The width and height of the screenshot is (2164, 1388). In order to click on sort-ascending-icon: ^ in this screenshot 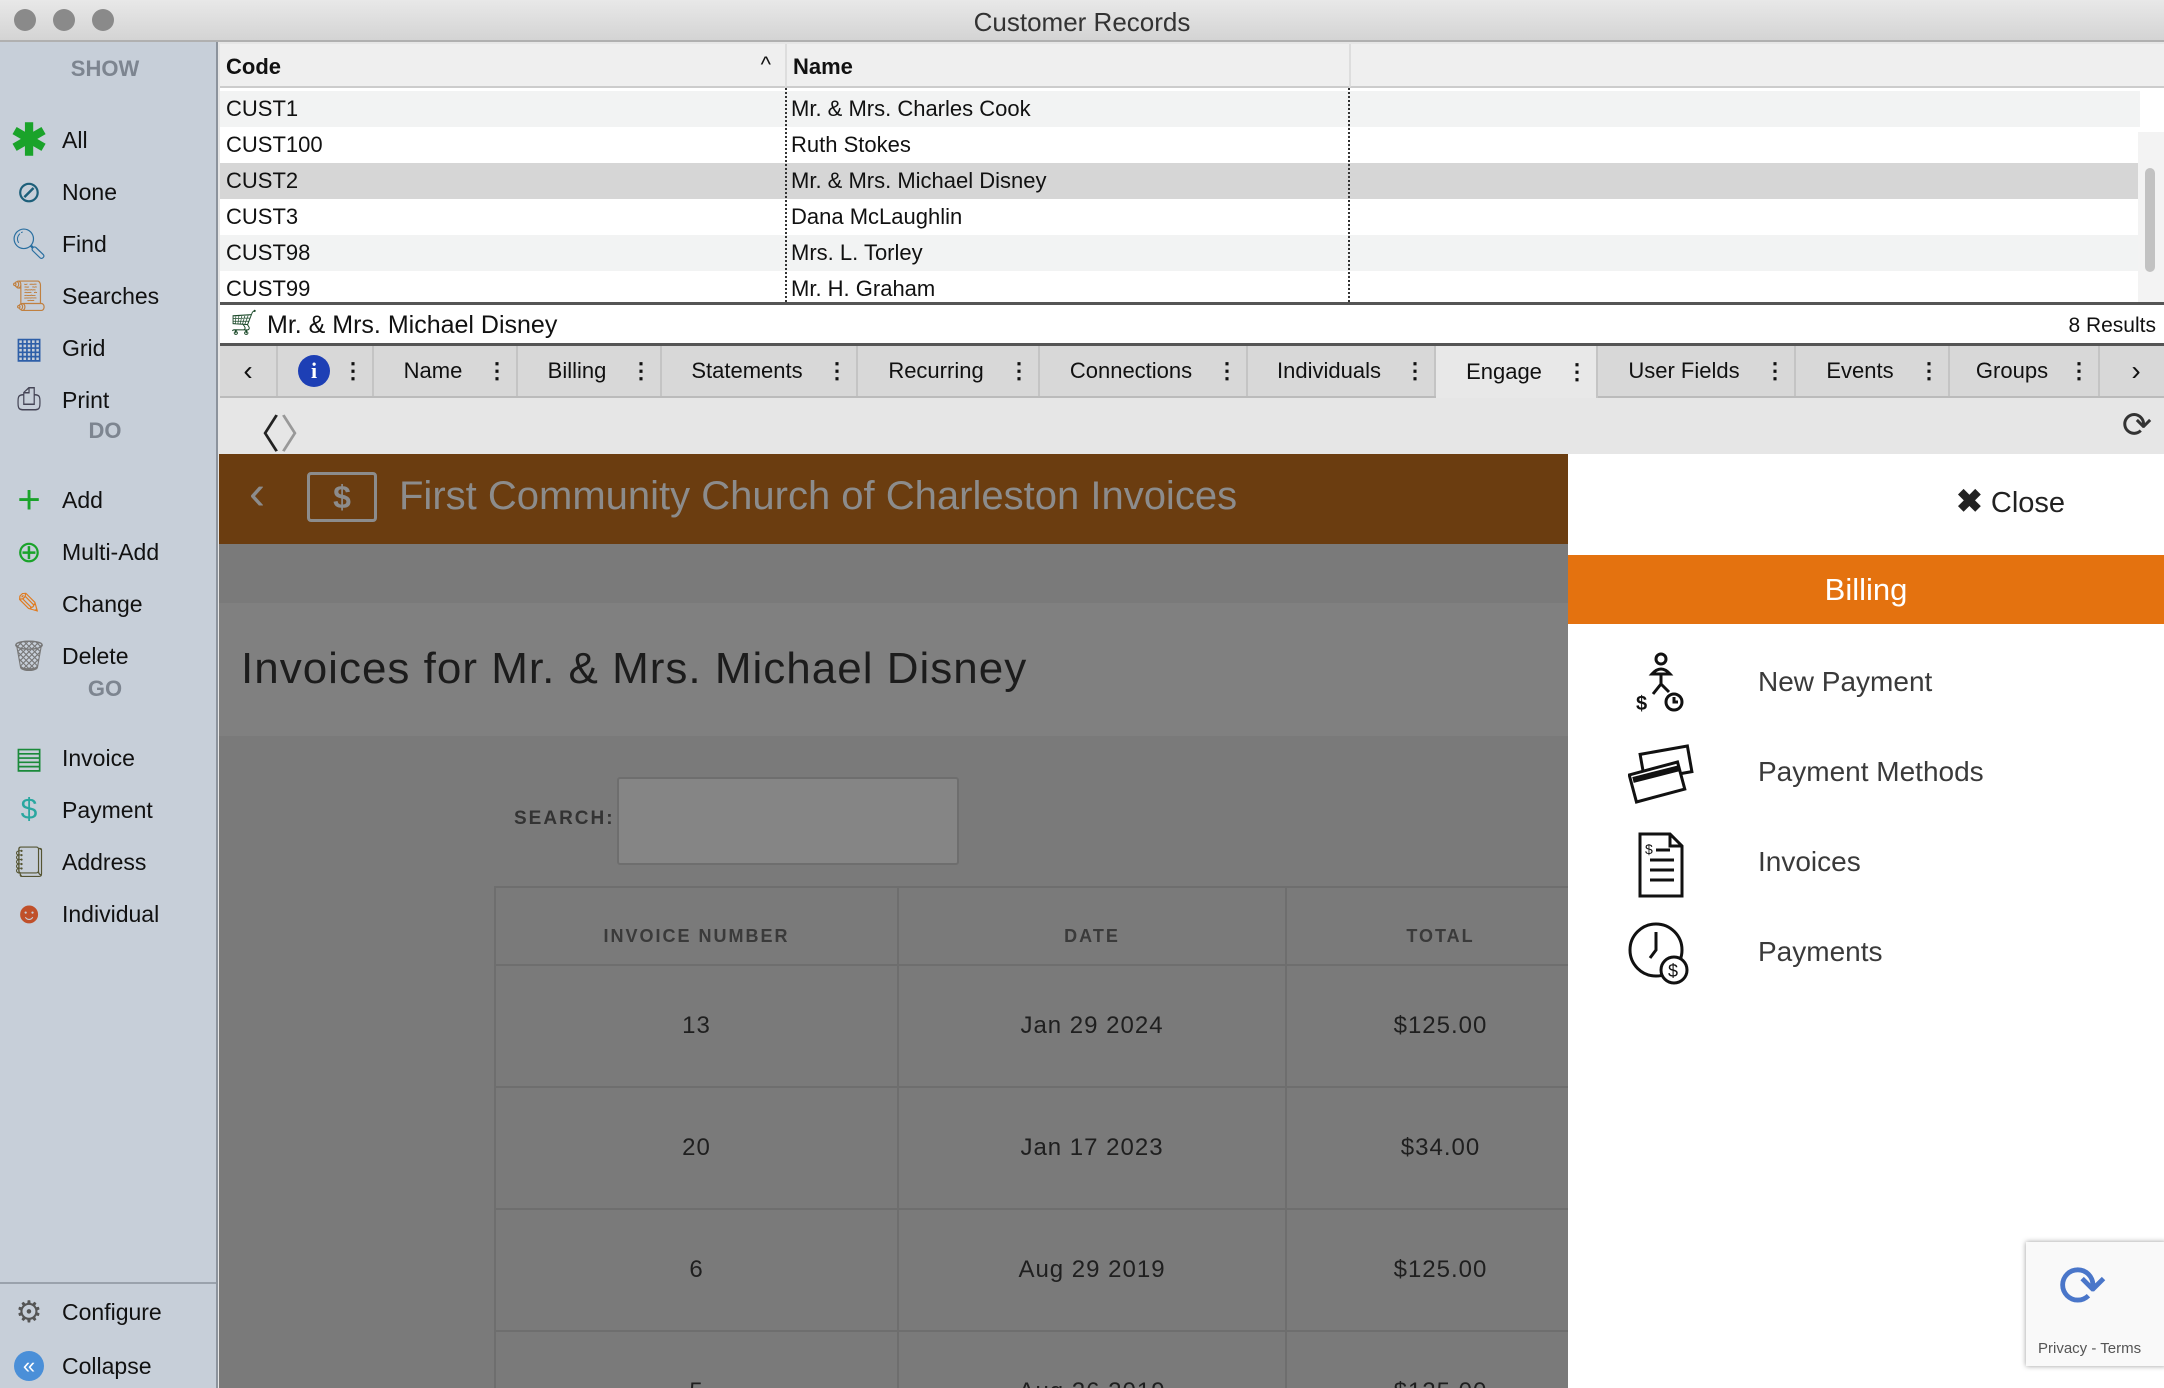, I will do `click(765, 64)`.